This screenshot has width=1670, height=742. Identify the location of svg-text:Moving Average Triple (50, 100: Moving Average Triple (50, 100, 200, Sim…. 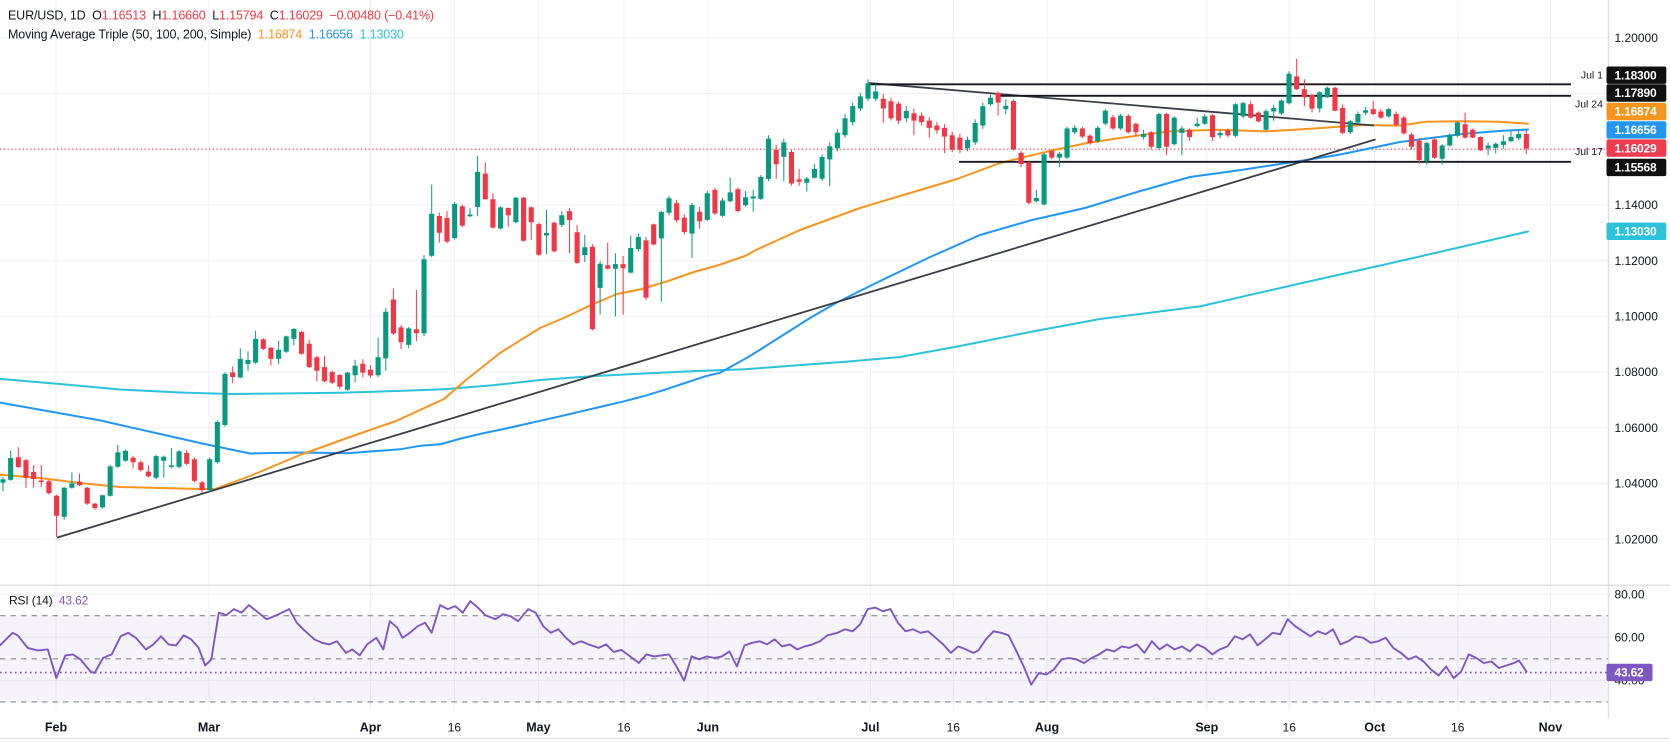
(206, 35).